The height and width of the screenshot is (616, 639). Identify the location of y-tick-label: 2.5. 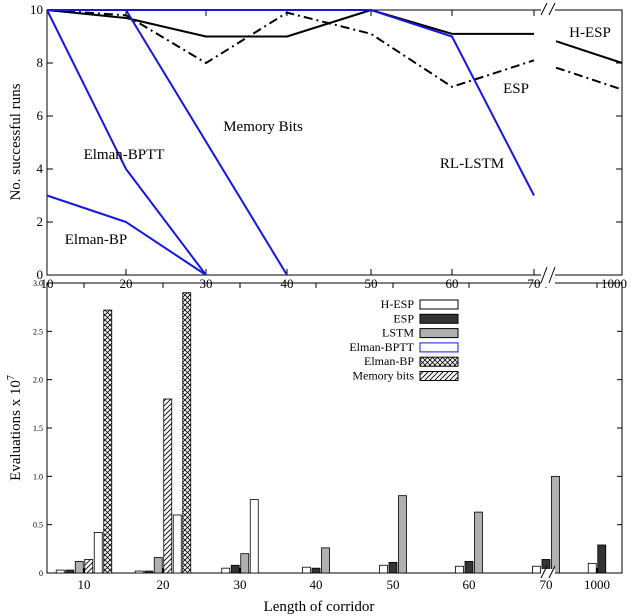
(38, 331).